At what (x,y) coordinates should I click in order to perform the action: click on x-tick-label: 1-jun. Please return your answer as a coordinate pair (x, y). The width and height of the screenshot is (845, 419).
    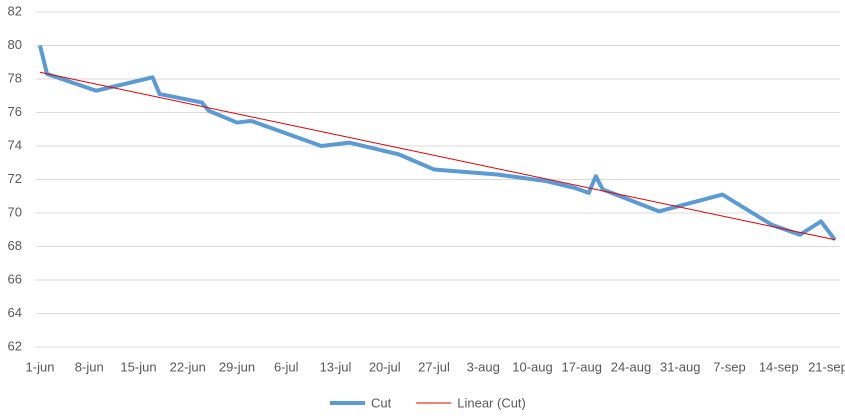
    Looking at the image, I should click on (40, 366).